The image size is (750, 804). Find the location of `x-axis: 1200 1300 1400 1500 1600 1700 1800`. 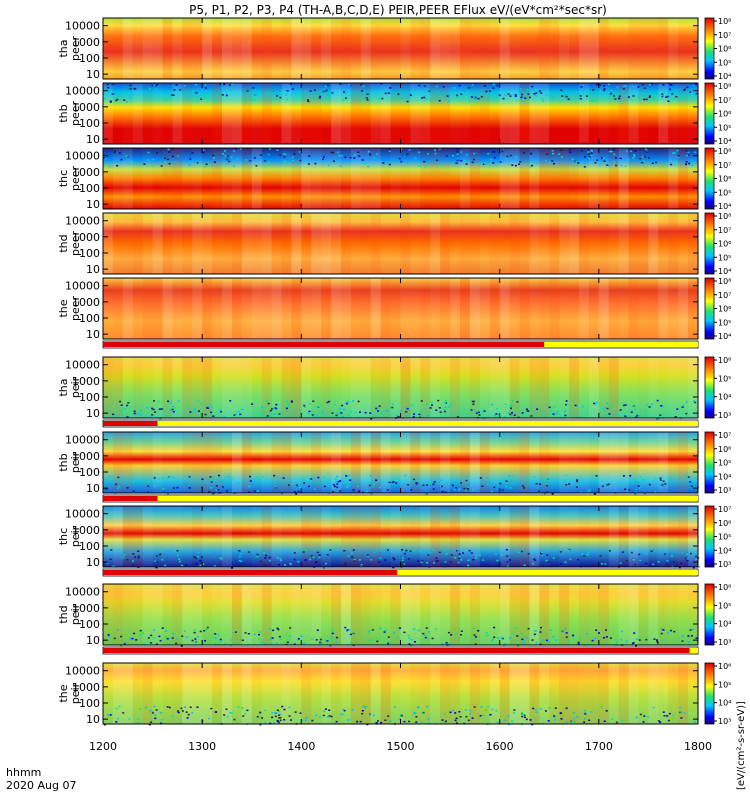

x-axis: 1200 1300 1400 1500 1600 1700 1800 is located at coordinates (400, 746).